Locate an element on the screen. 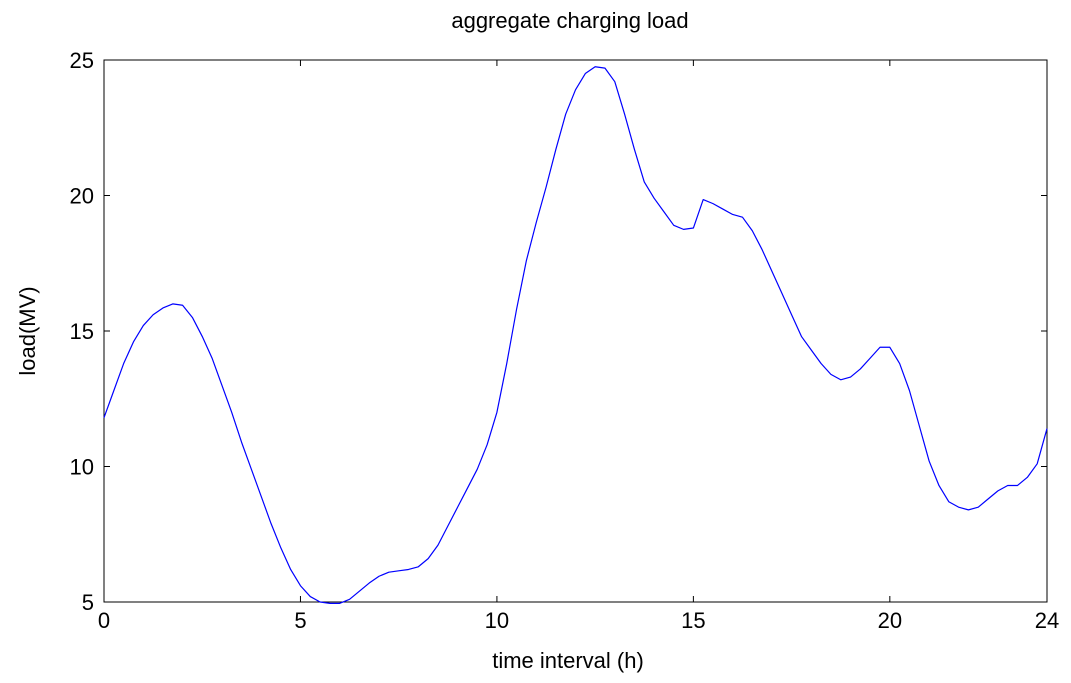 The height and width of the screenshot is (683, 1071). y-tick-label: 5 is located at coordinates (88, 602).